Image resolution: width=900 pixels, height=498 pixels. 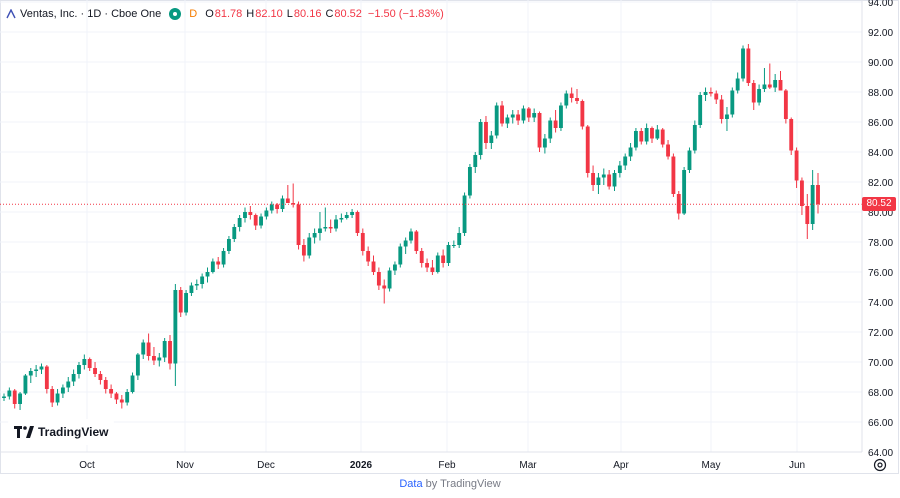 What do you see at coordinates (61, 432) in the screenshot?
I see `tradingview-logo: TradingView` at bounding box center [61, 432].